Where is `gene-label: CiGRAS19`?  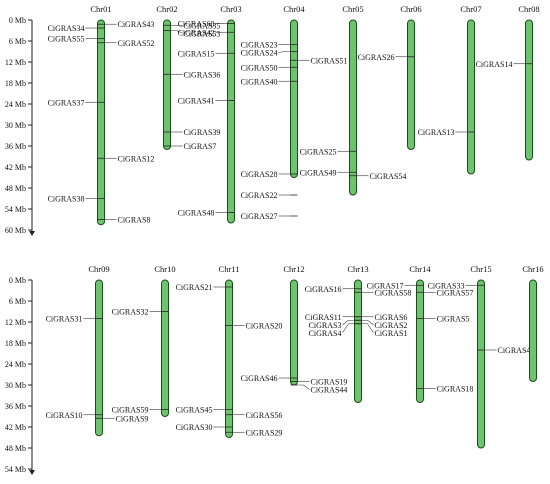
gene-label: CiGRAS19 is located at coordinates (329, 382).